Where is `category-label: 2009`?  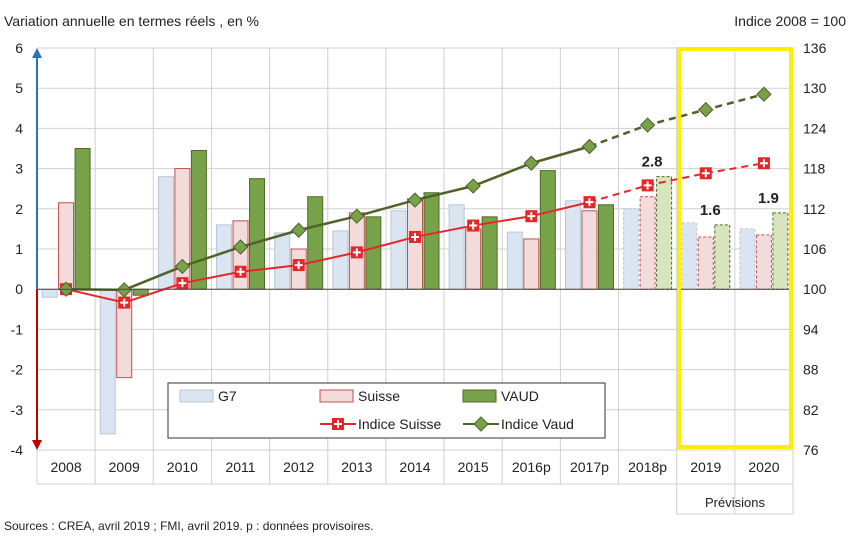 category-label: 2009 is located at coordinates (124, 467).